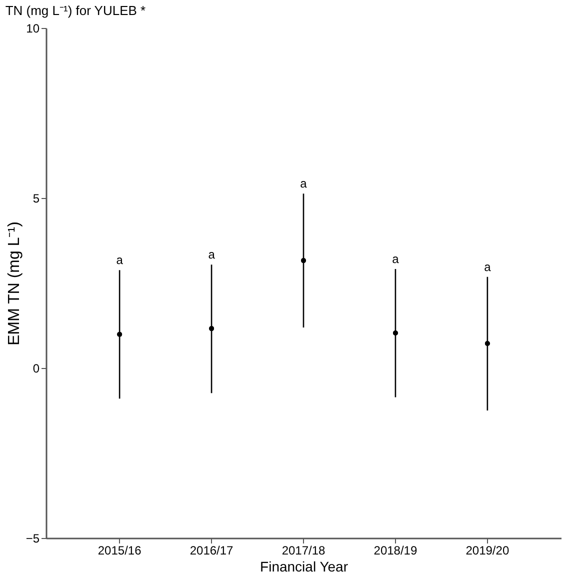 This screenshot has height=576, width=586. What do you see at coordinates (212, 551) in the screenshot?
I see `x-tick-label: 2016/17` at bounding box center [212, 551].